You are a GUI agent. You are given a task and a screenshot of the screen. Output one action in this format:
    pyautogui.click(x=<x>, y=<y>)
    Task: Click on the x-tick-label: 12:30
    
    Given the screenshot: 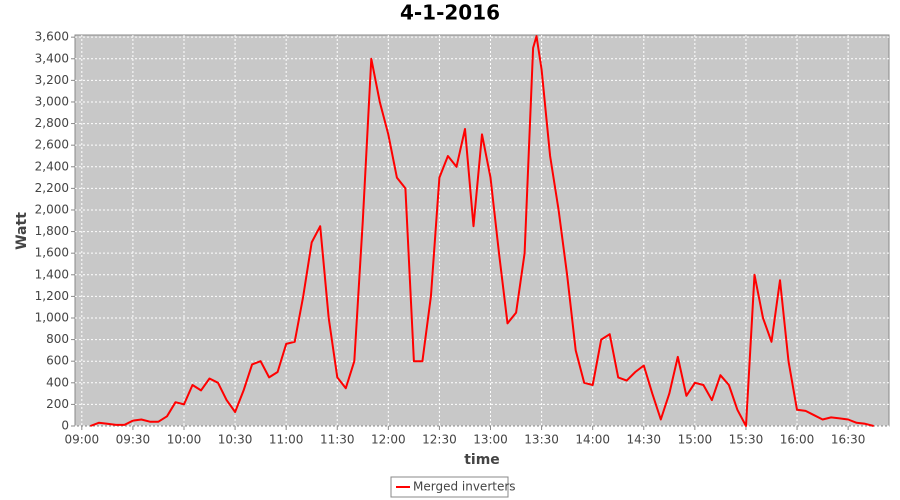 What is the action you would take?
    pyautogui.click(x=439, y=440)
    